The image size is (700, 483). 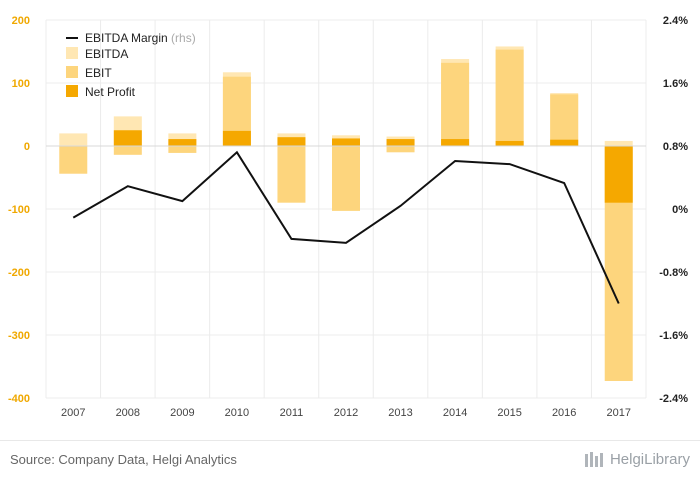 I want to click on logo-text: HelgiLibrary, so click(x=649, y=459).